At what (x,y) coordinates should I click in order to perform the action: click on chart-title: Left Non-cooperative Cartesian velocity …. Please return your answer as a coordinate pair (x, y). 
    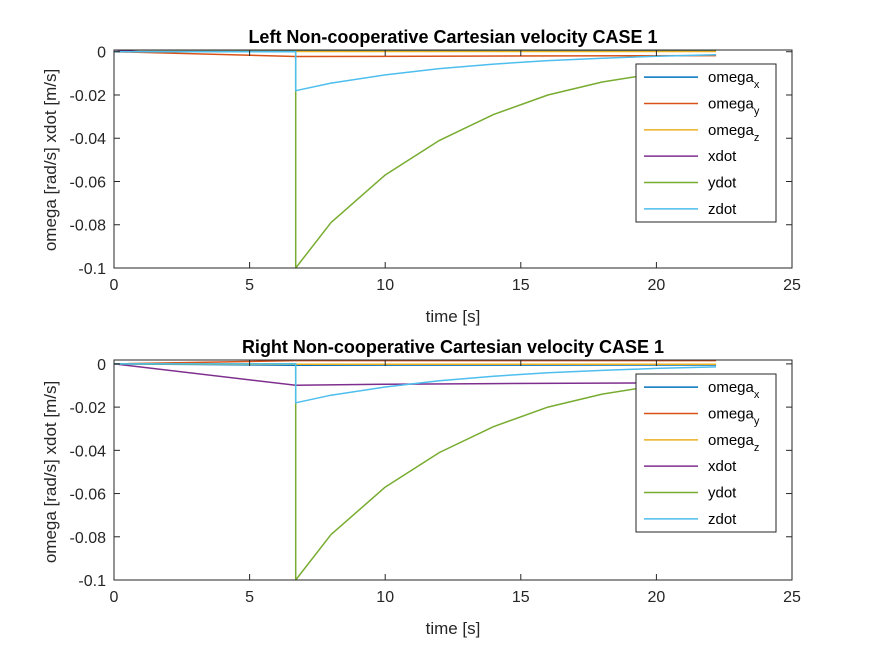
    Looking at the image, I should click on (452, 37).